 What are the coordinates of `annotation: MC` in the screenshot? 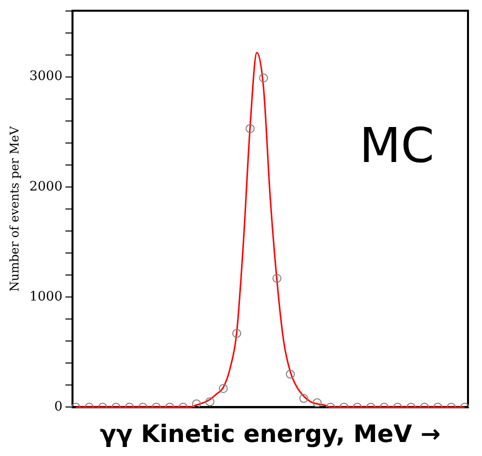 It's located at (396, 146).